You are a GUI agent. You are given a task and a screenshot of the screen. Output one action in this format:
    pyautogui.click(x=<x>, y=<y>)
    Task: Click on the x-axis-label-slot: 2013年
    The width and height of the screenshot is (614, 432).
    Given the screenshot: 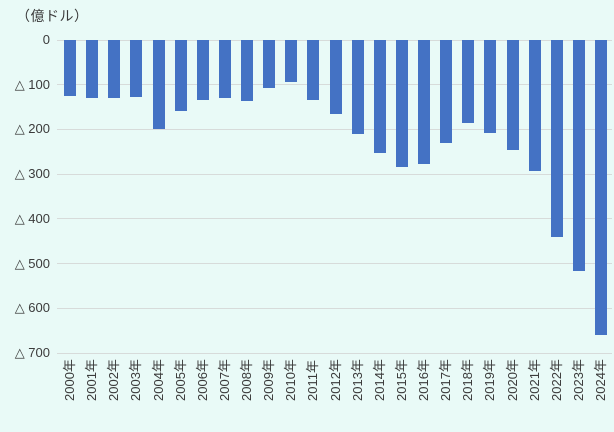 What is the action you would take?
    pyautogui.click(x=358, y=394)
    